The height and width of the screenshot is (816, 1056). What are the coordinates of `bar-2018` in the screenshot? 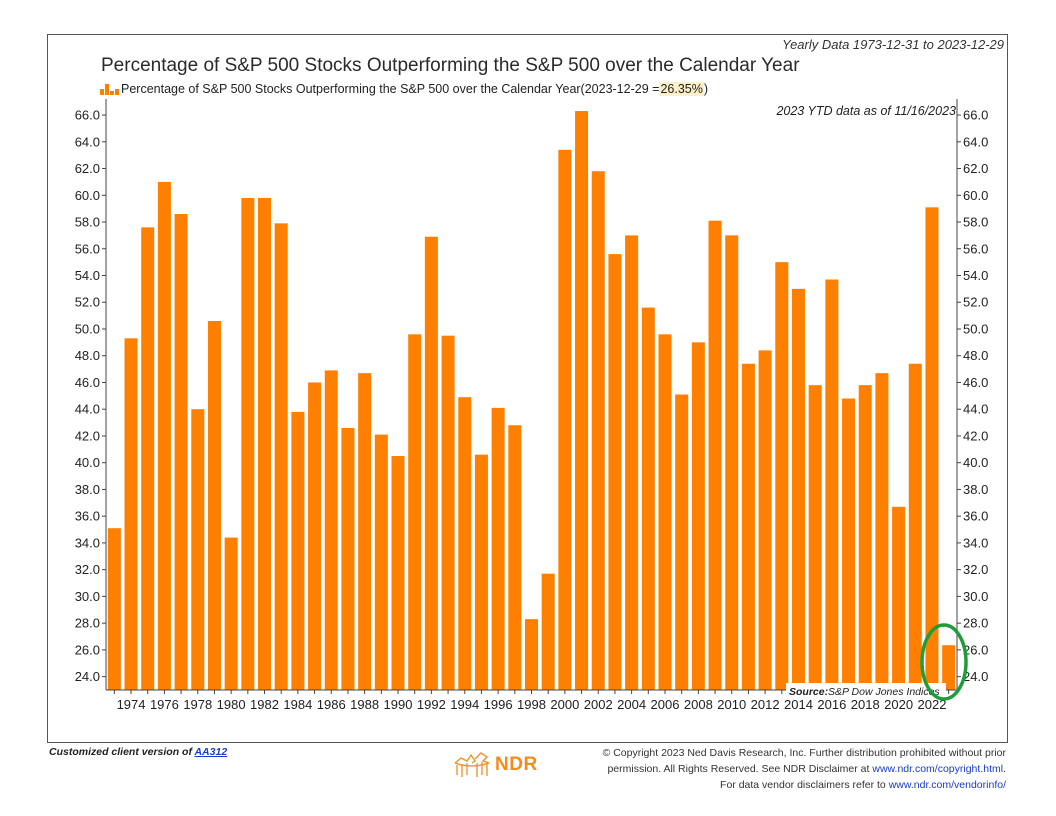 It's located at (865, 537).